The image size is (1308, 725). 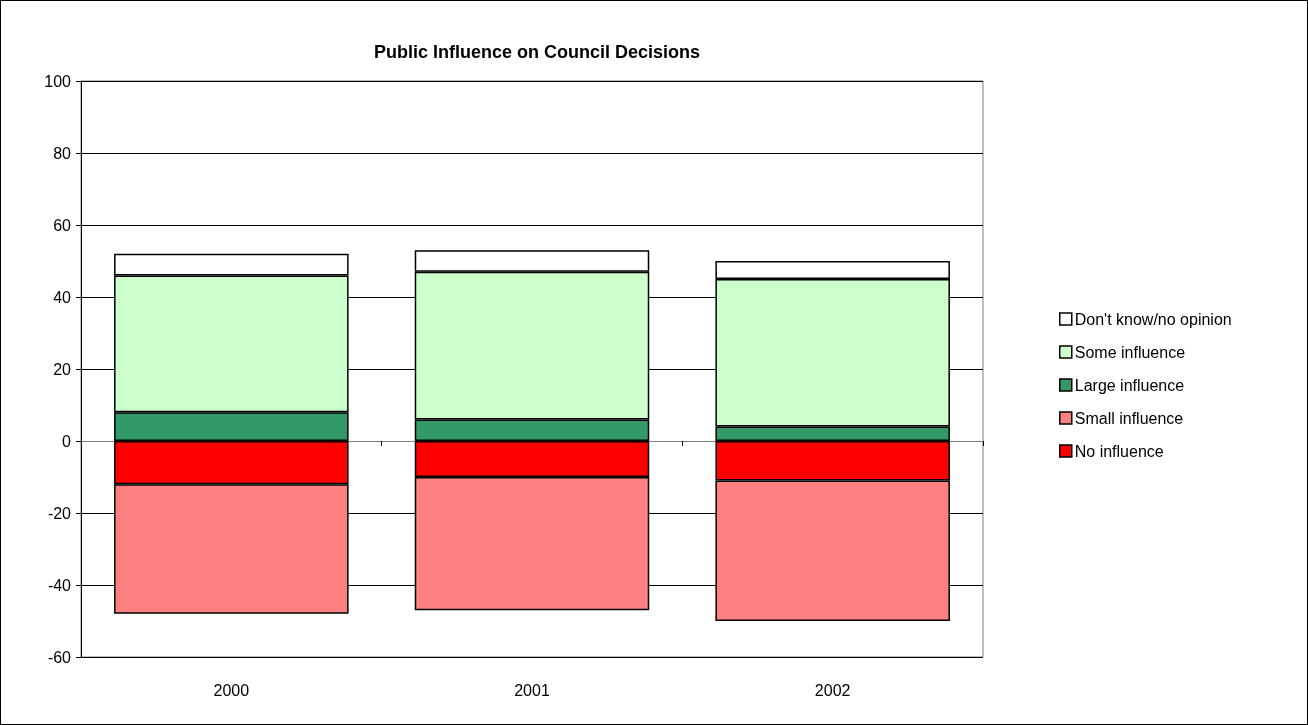 I want to click on y-tick-label: 40, so click(x=62, y=297).